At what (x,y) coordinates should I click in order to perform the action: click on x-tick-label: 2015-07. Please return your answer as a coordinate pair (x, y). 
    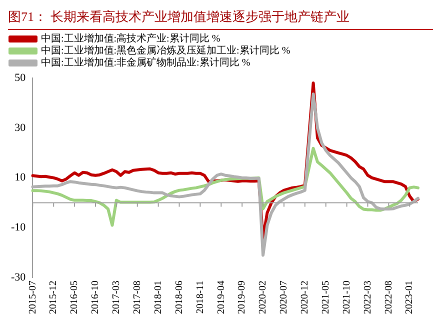
    Looking at the image, I should click on (32, 297).